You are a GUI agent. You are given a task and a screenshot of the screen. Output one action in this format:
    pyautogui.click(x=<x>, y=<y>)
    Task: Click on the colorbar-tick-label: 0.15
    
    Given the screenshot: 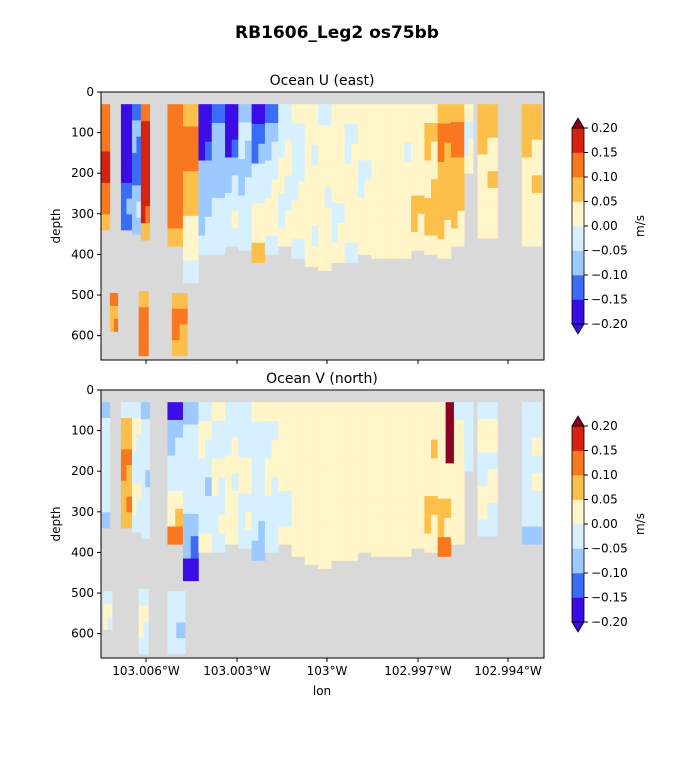 What is the action you would take?
    pyautogui.click(x=604, y=153)
    